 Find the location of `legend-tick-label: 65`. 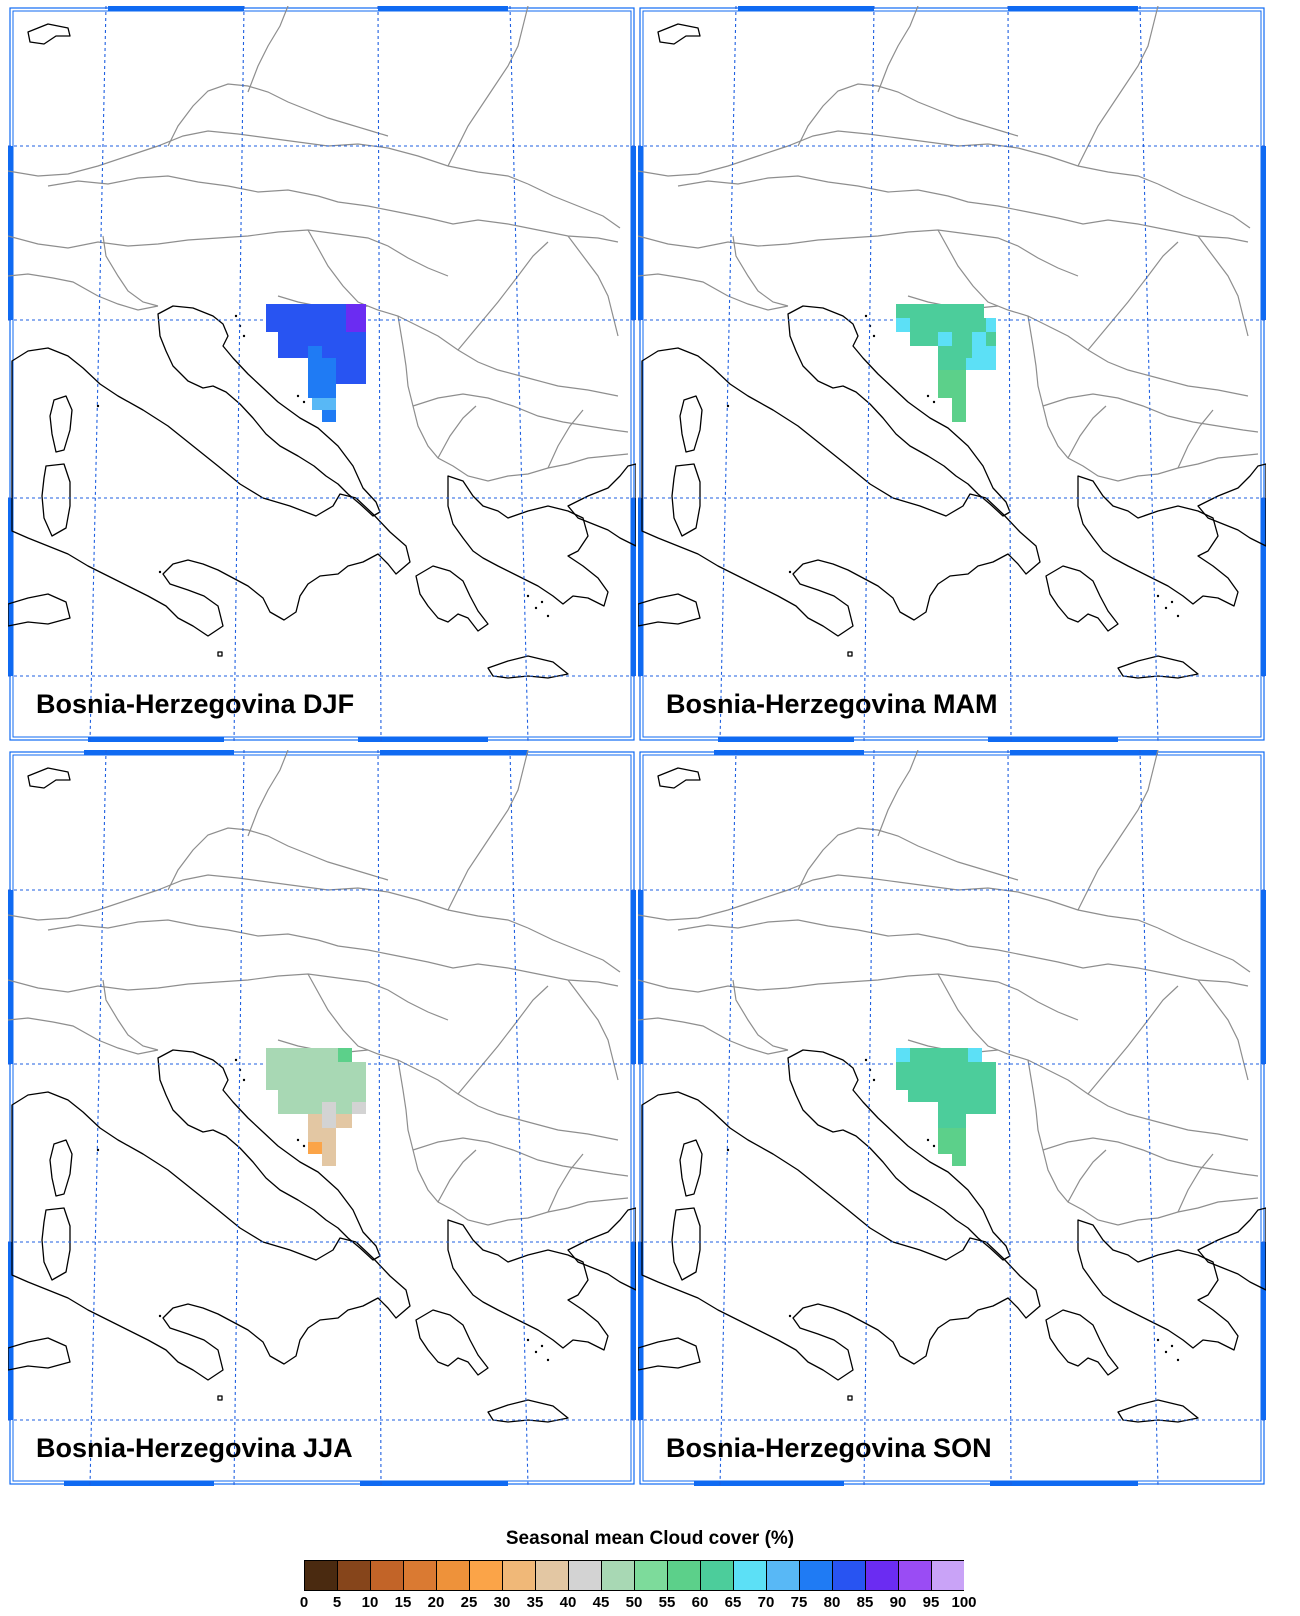

legend-tick-label: 65 is located at coordinates (733, 1602).